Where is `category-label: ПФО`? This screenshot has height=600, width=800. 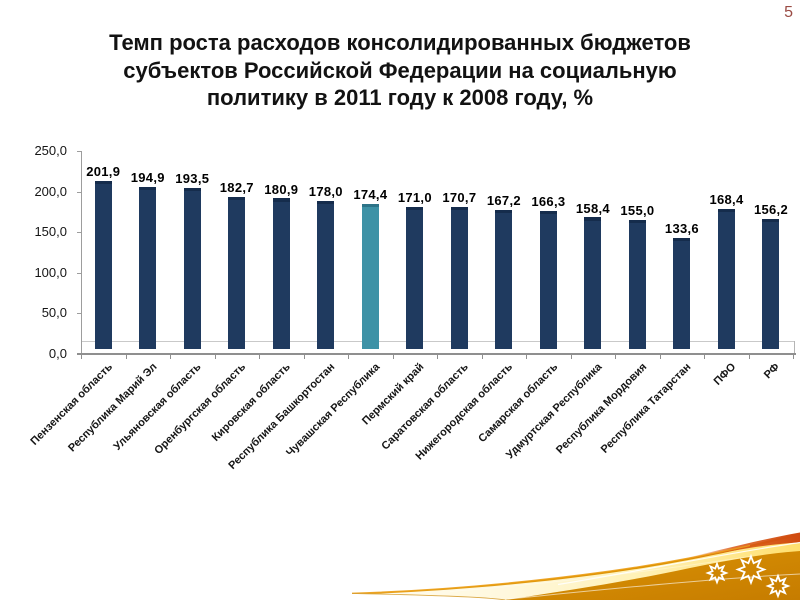
category-label: ПФО is located at coordinates (724, 374).